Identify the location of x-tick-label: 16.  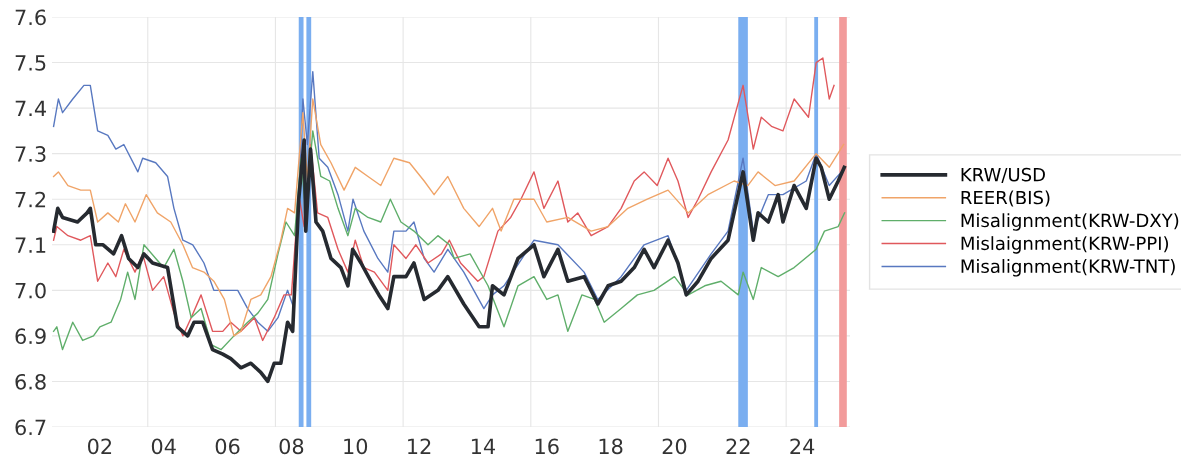
(547, 446).